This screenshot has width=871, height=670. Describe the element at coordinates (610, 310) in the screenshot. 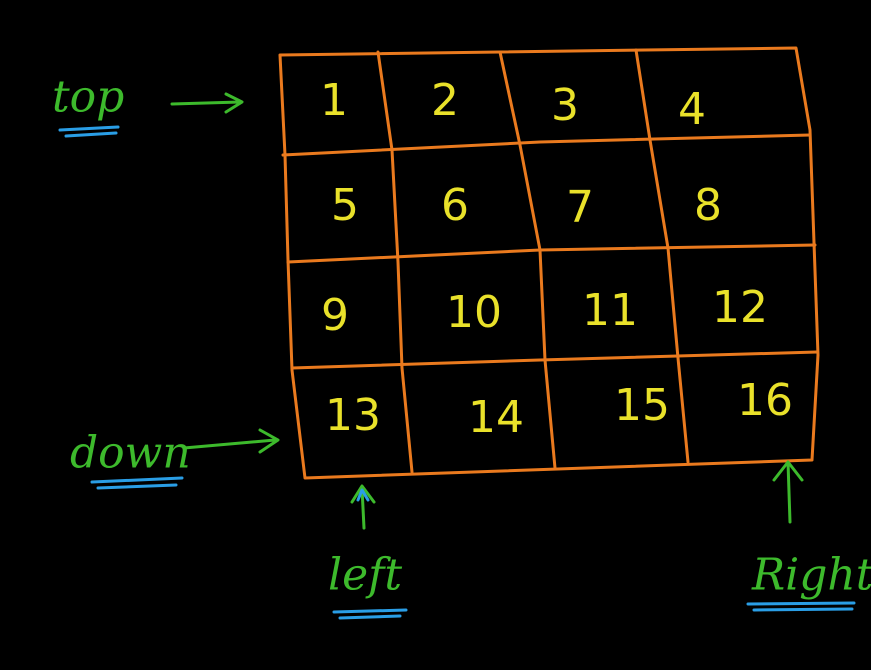

I see `cell-11: 11` at that location.